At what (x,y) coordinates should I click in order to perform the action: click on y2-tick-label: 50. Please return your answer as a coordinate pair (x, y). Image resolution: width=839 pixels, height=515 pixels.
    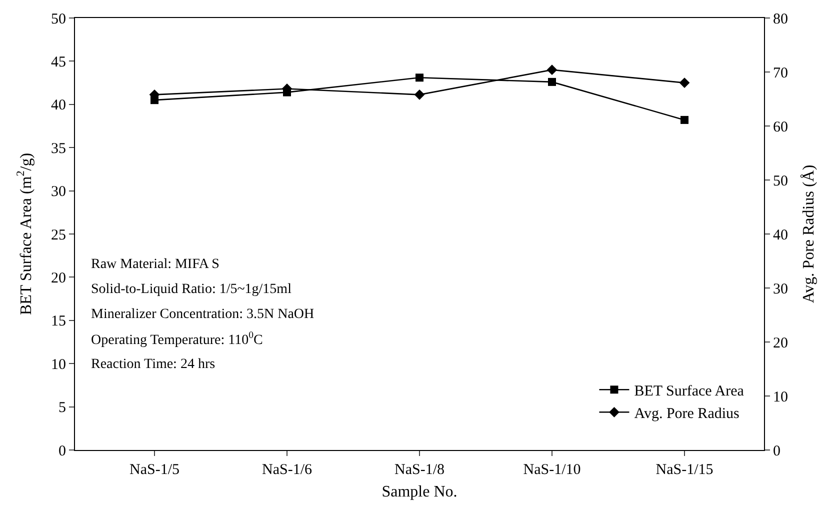
    Looking at the image, I should click on (780, 181).